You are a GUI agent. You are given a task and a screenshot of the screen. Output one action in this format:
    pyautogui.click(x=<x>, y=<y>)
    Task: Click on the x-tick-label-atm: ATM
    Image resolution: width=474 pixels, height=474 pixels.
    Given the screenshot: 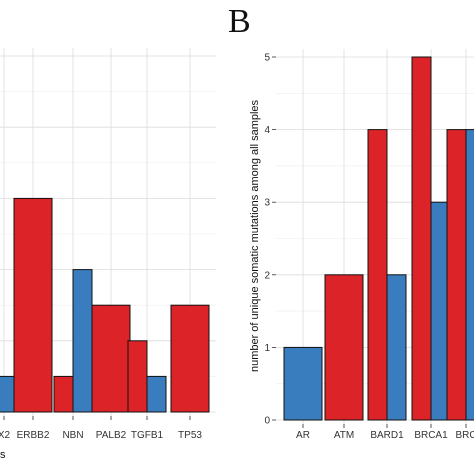 What is the action you would take?
    pyautogui.click(x=344, y=435)
    